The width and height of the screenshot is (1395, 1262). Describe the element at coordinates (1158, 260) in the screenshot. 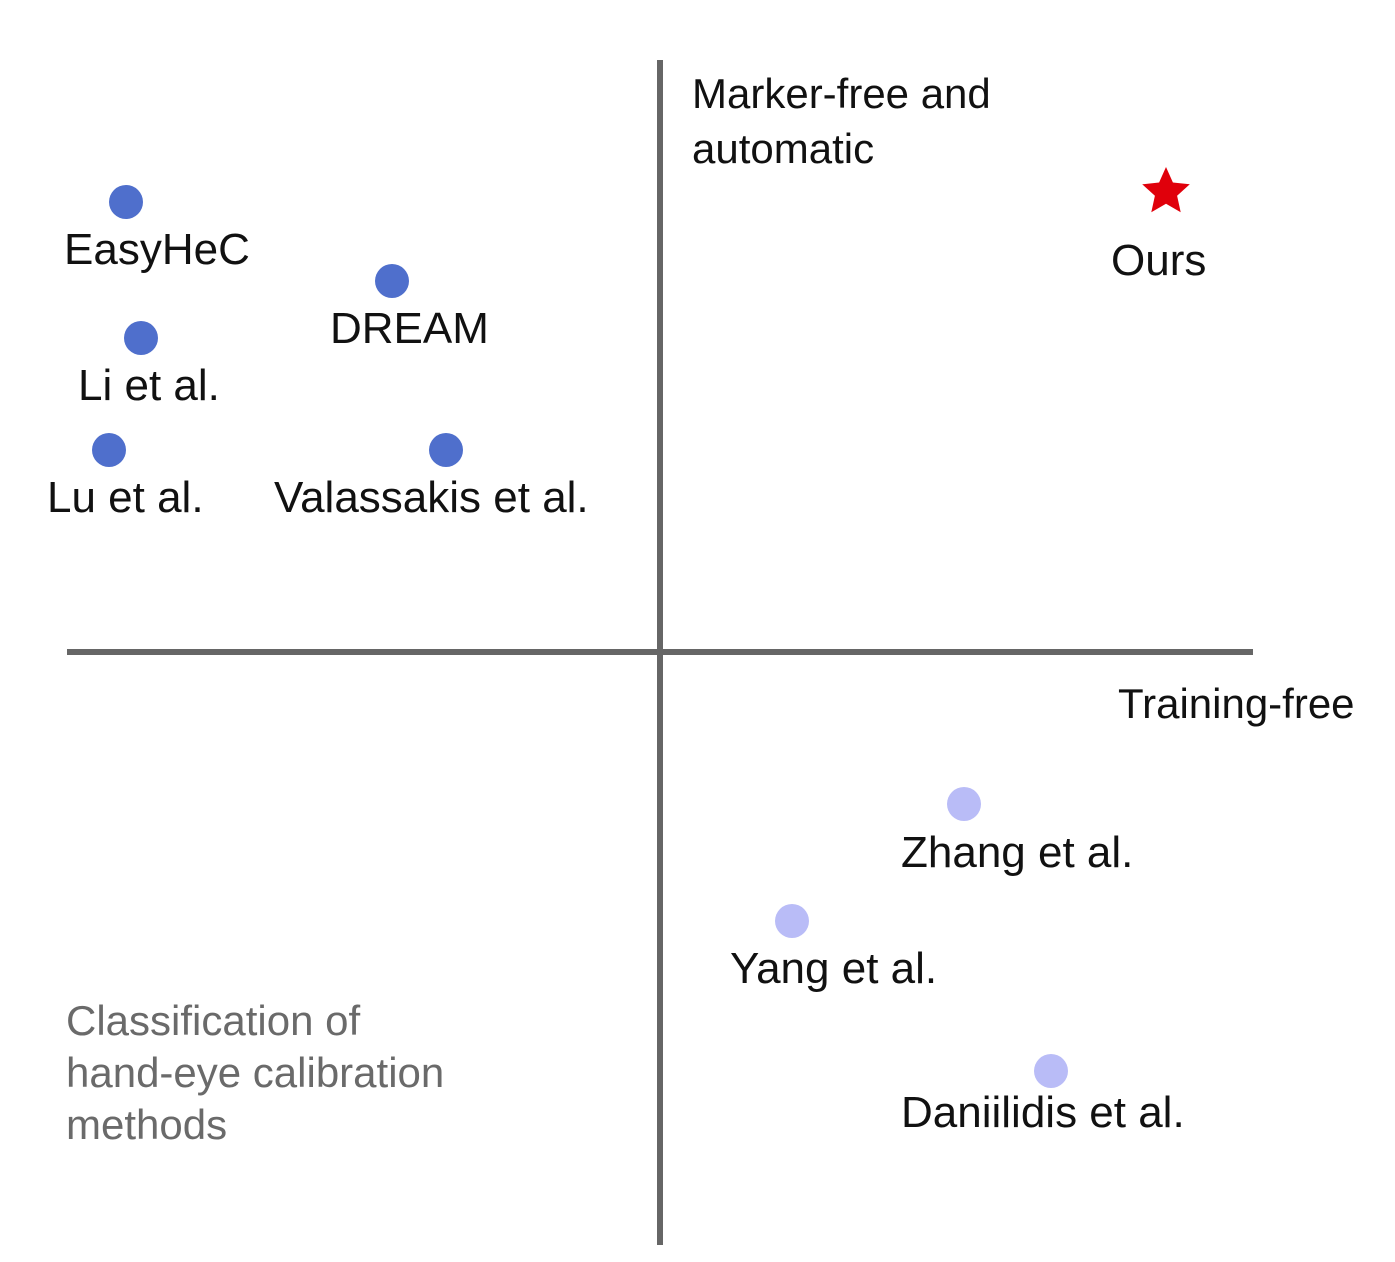

I see `point-label-ours: Ours` at that location.